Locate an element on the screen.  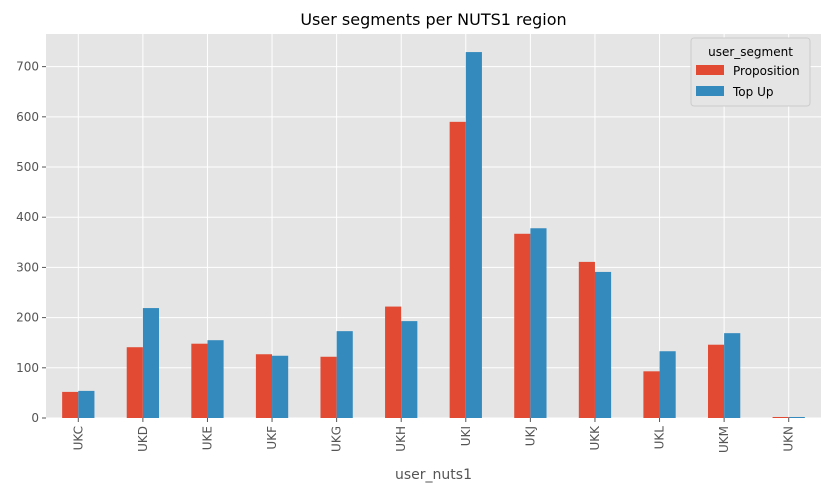
bar-ukl-top-up is located at coordinates (667, 384).